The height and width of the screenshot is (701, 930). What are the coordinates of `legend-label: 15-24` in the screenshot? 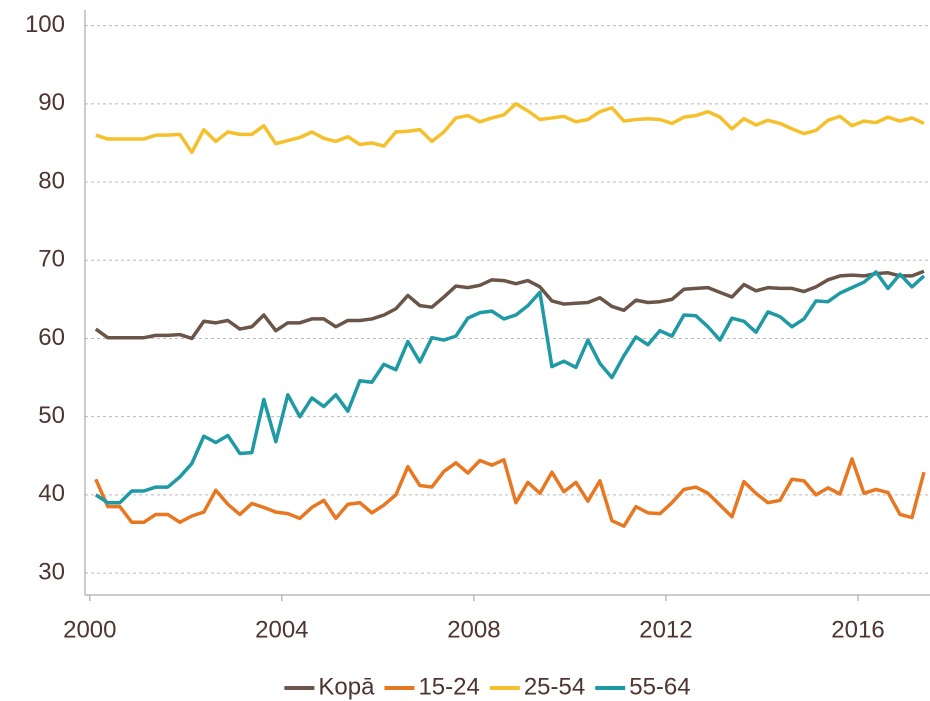 It's located at (448, 686).